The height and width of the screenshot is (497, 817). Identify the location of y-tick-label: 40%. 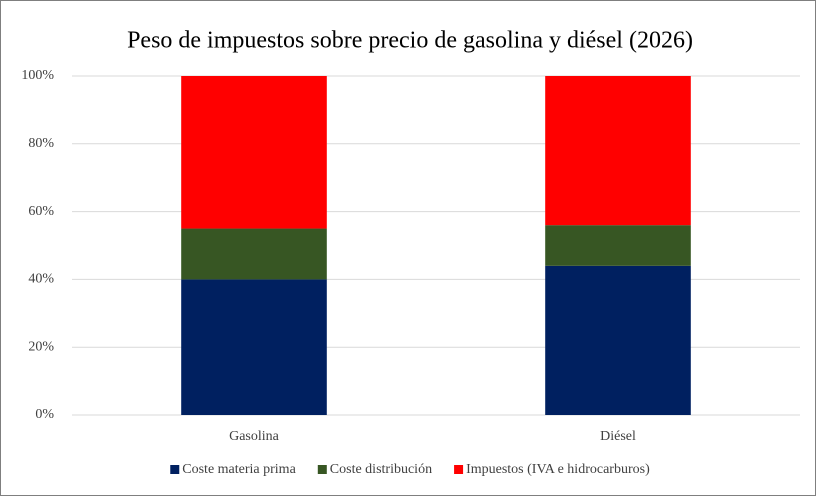
(41, 279).